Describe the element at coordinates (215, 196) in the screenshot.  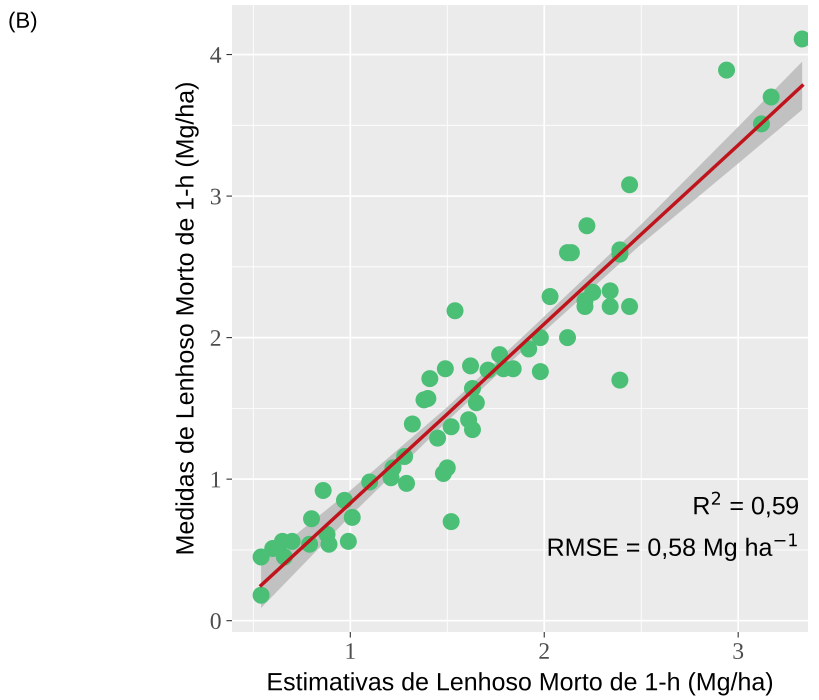
I see `y-tick-label: 3` at that location.